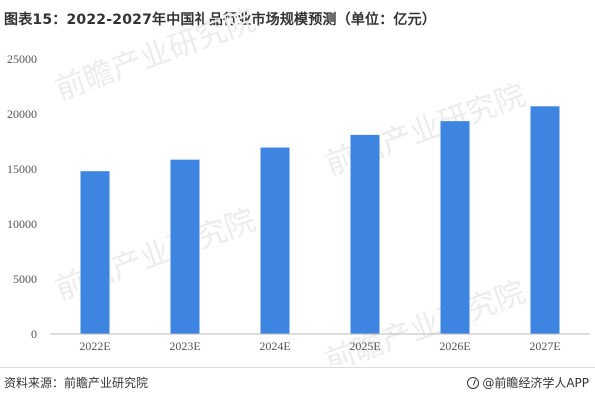 This screenshot has height=405, width=595. Describe the element at coordinates (220, 20) in the screenshot. I see `chart-title: 图表15：2022-2027年中国礼品行业市场规模预测（单位：亿元）` at that location.